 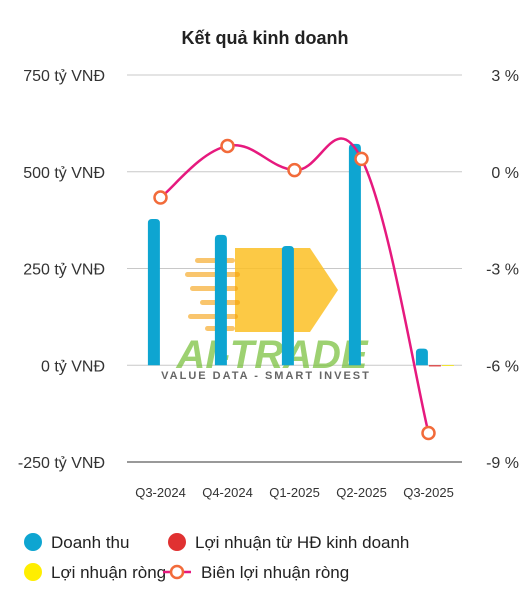 I want to click on legend-label: Doanh thu, so click(x=90, y=542).